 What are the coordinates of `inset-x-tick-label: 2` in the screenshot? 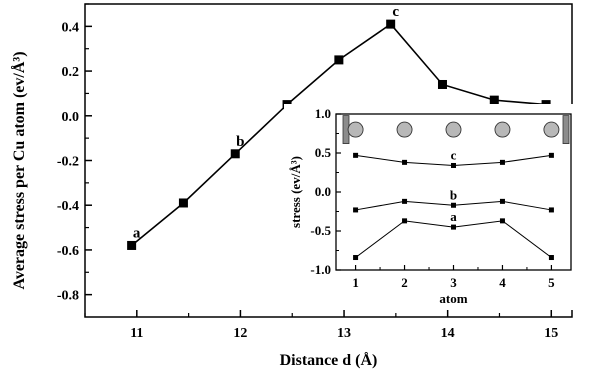 It's located at (404, 282).